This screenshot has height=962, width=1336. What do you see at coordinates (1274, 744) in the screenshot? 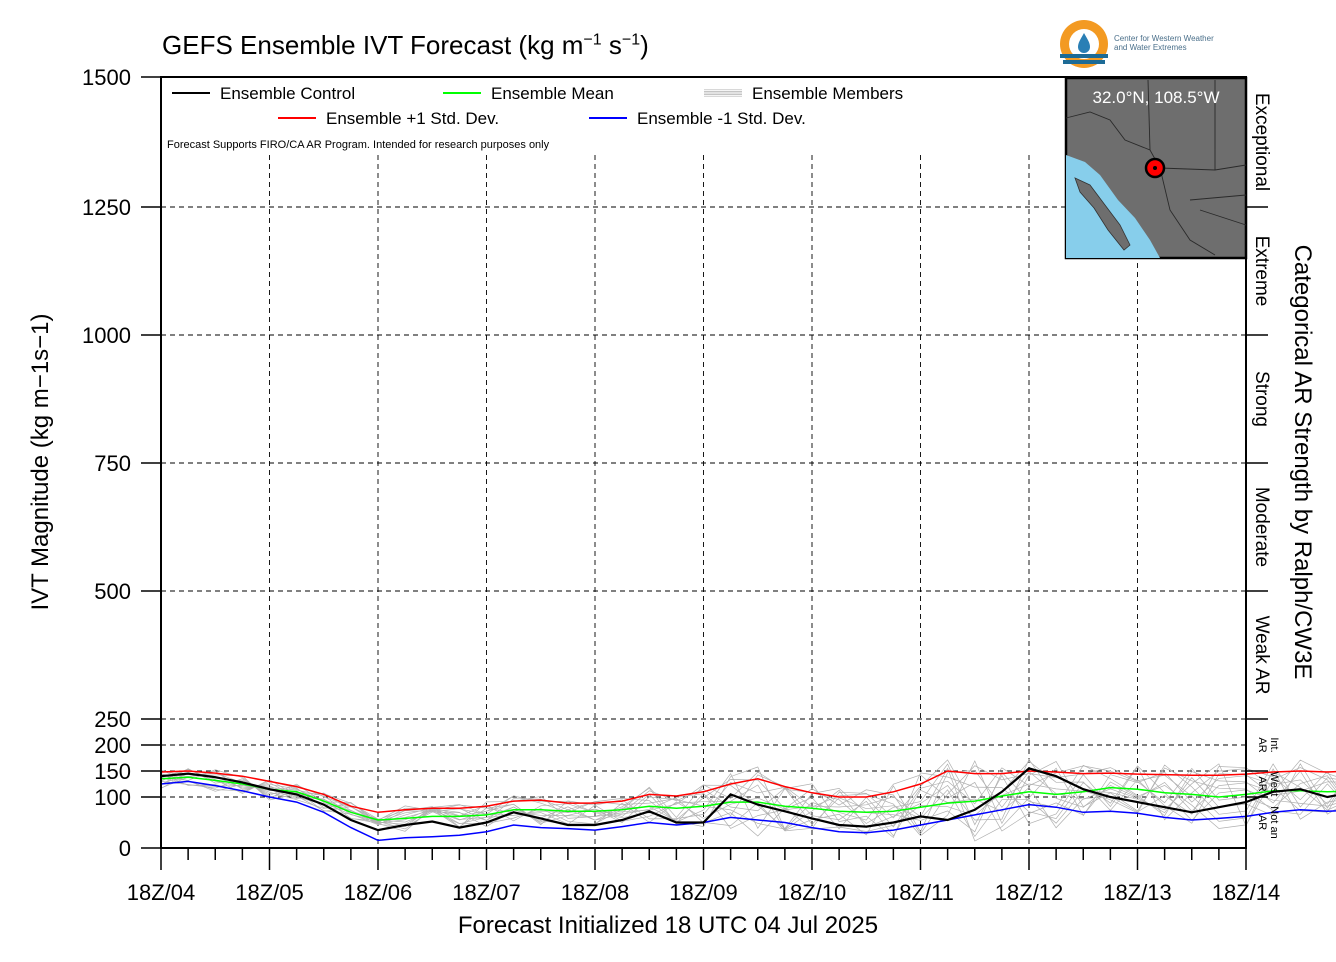
I see `category-label-line: Int.` at bounding box center [1274, 744].